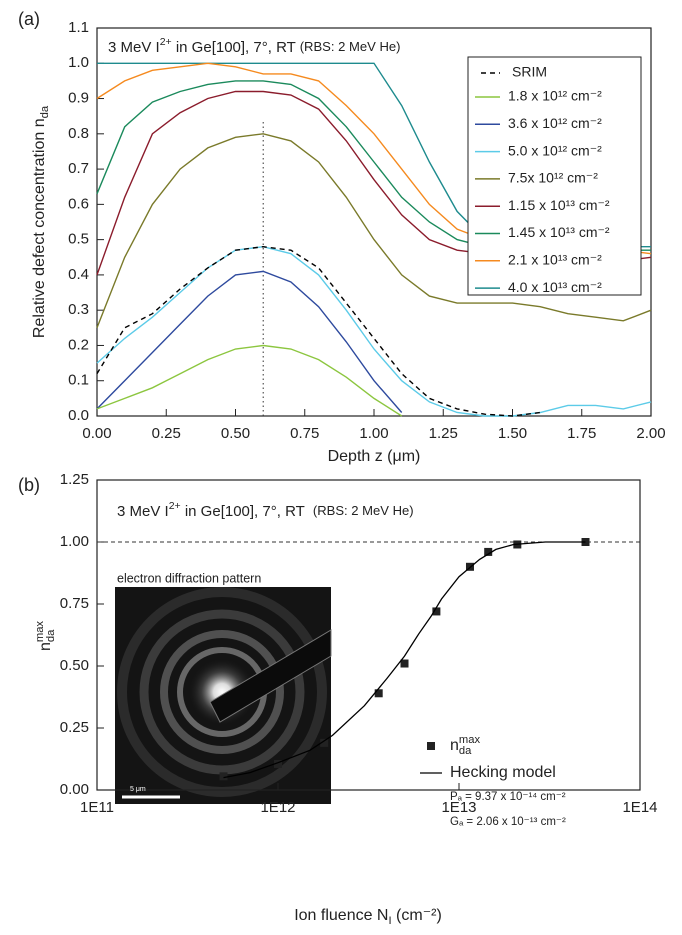  Describe the element at coordinates (74, 541) in the screenshot. I see `y-tick-label: 1.00` at that location.